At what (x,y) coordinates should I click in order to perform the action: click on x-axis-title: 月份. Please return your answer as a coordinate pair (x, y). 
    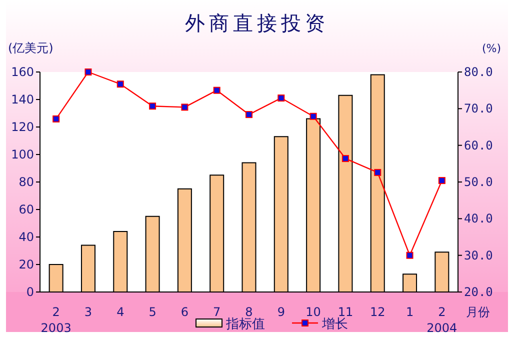
    Looking at the image, I should click on (478, 312).